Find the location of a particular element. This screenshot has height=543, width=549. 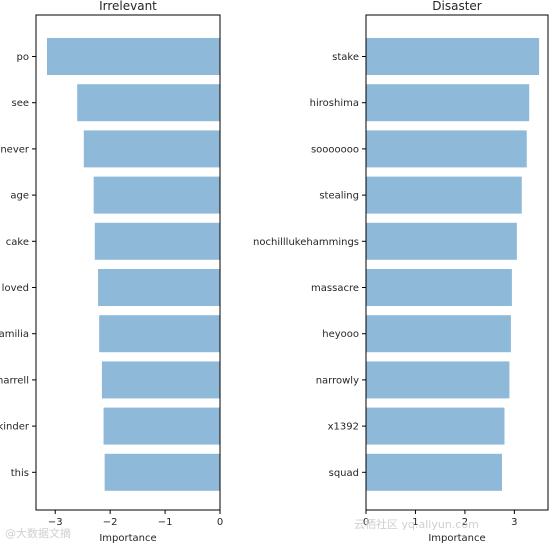

bar-harrell is located at coordinates (160, 380).